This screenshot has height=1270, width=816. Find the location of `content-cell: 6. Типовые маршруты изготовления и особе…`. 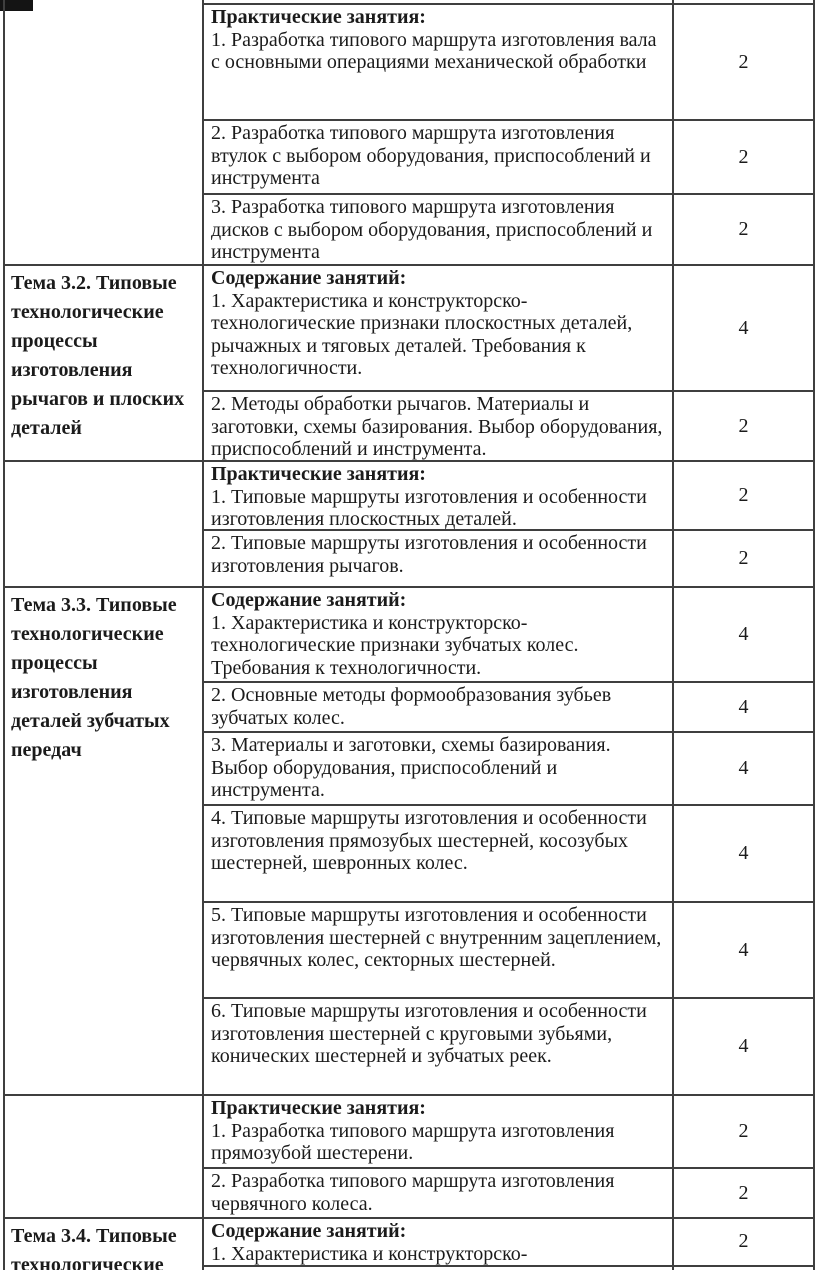

content-cell: 6. Типовые маршруты изготовления и особе… is located at coordinates (438, 1046).